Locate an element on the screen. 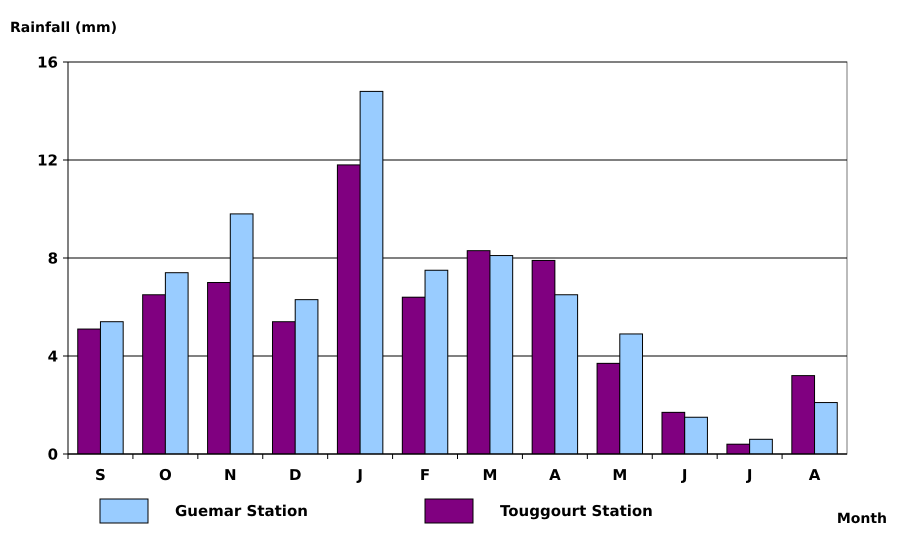 Image resolution: width=897 pixels, height=539 pixels. y-tick-label: 0 is located at coordinates (53, 454).